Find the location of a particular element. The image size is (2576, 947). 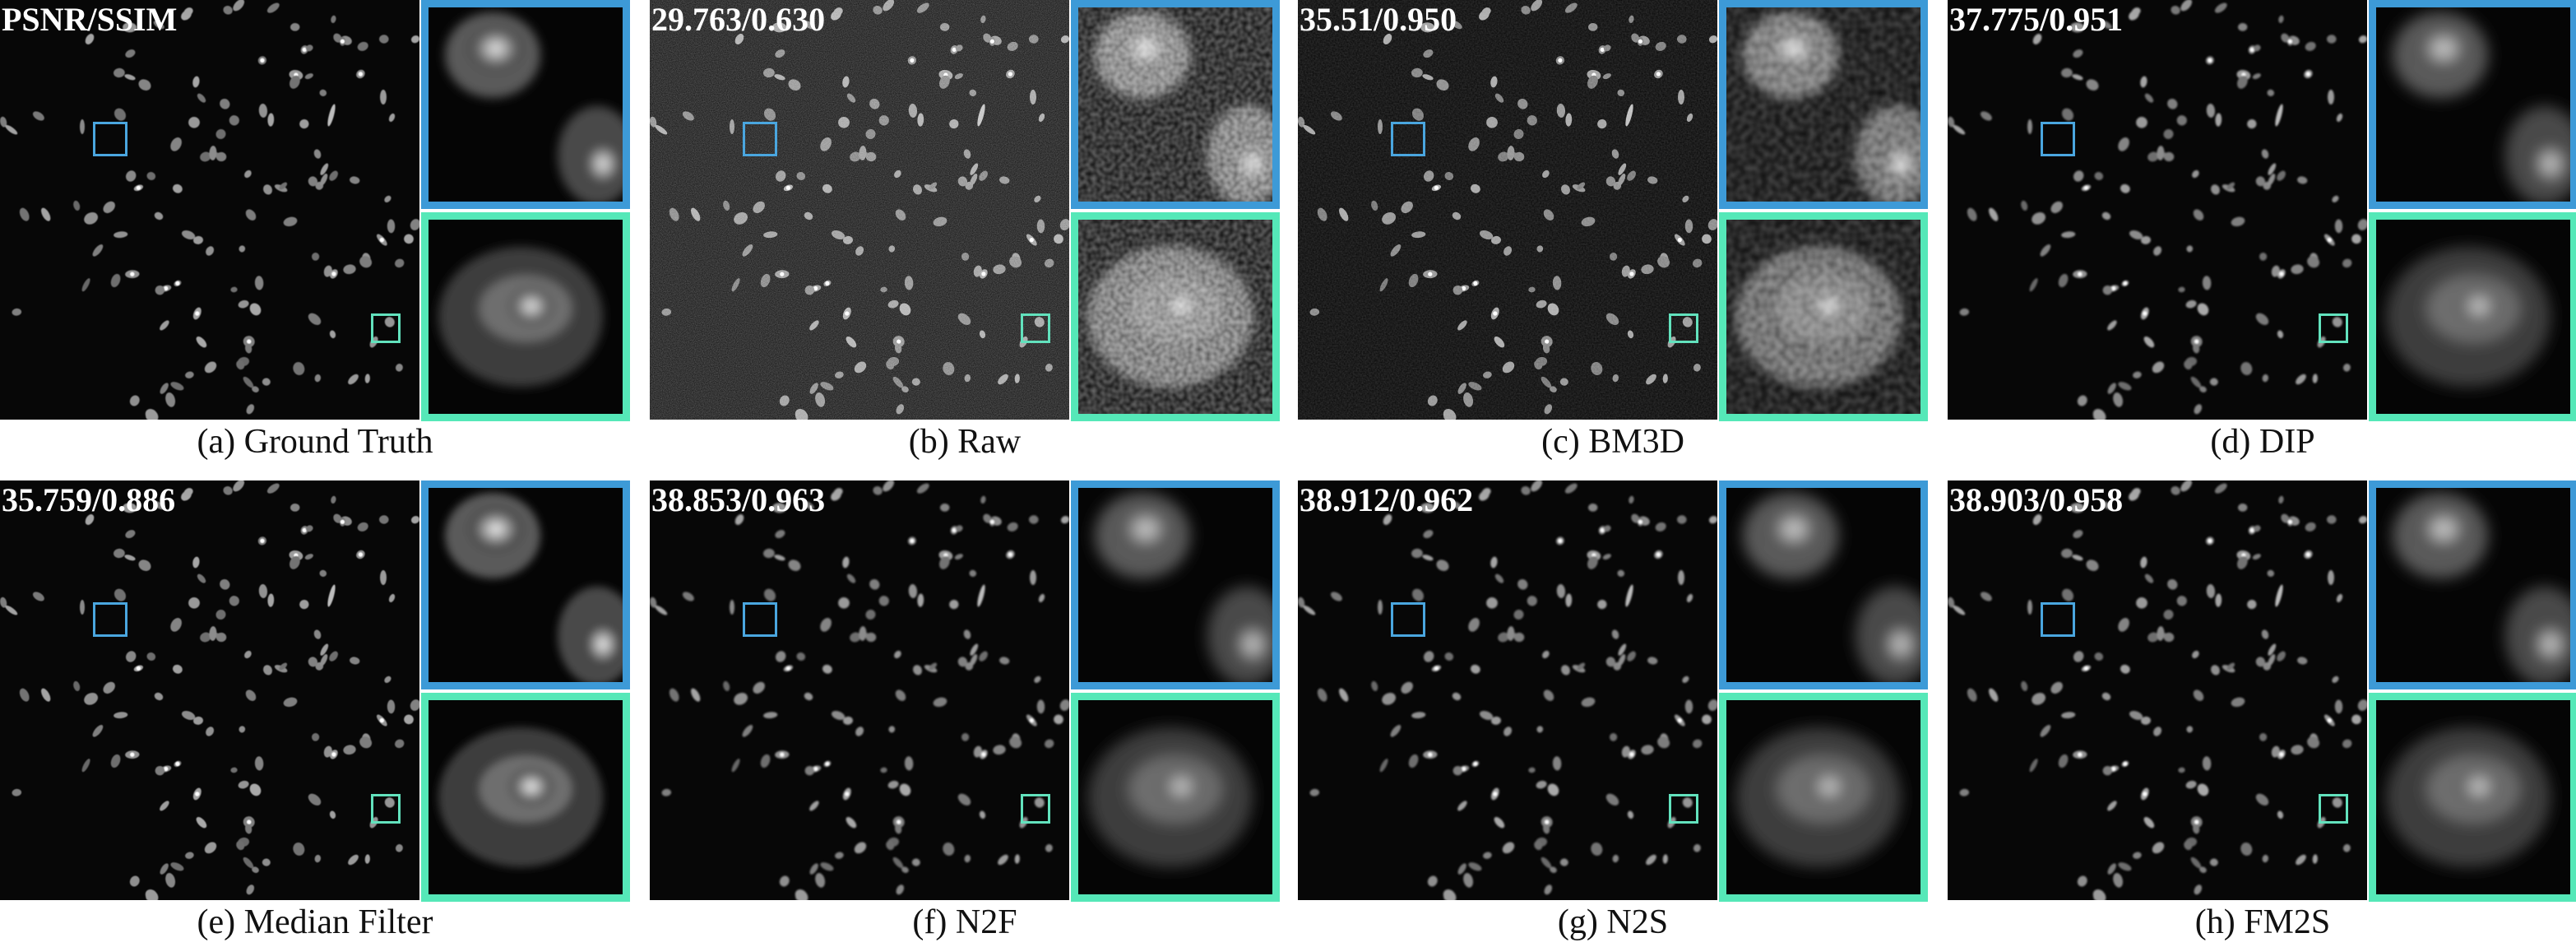

psnr-ssim-label: 37.775/0.951 is located at coordinates (2037, 19).